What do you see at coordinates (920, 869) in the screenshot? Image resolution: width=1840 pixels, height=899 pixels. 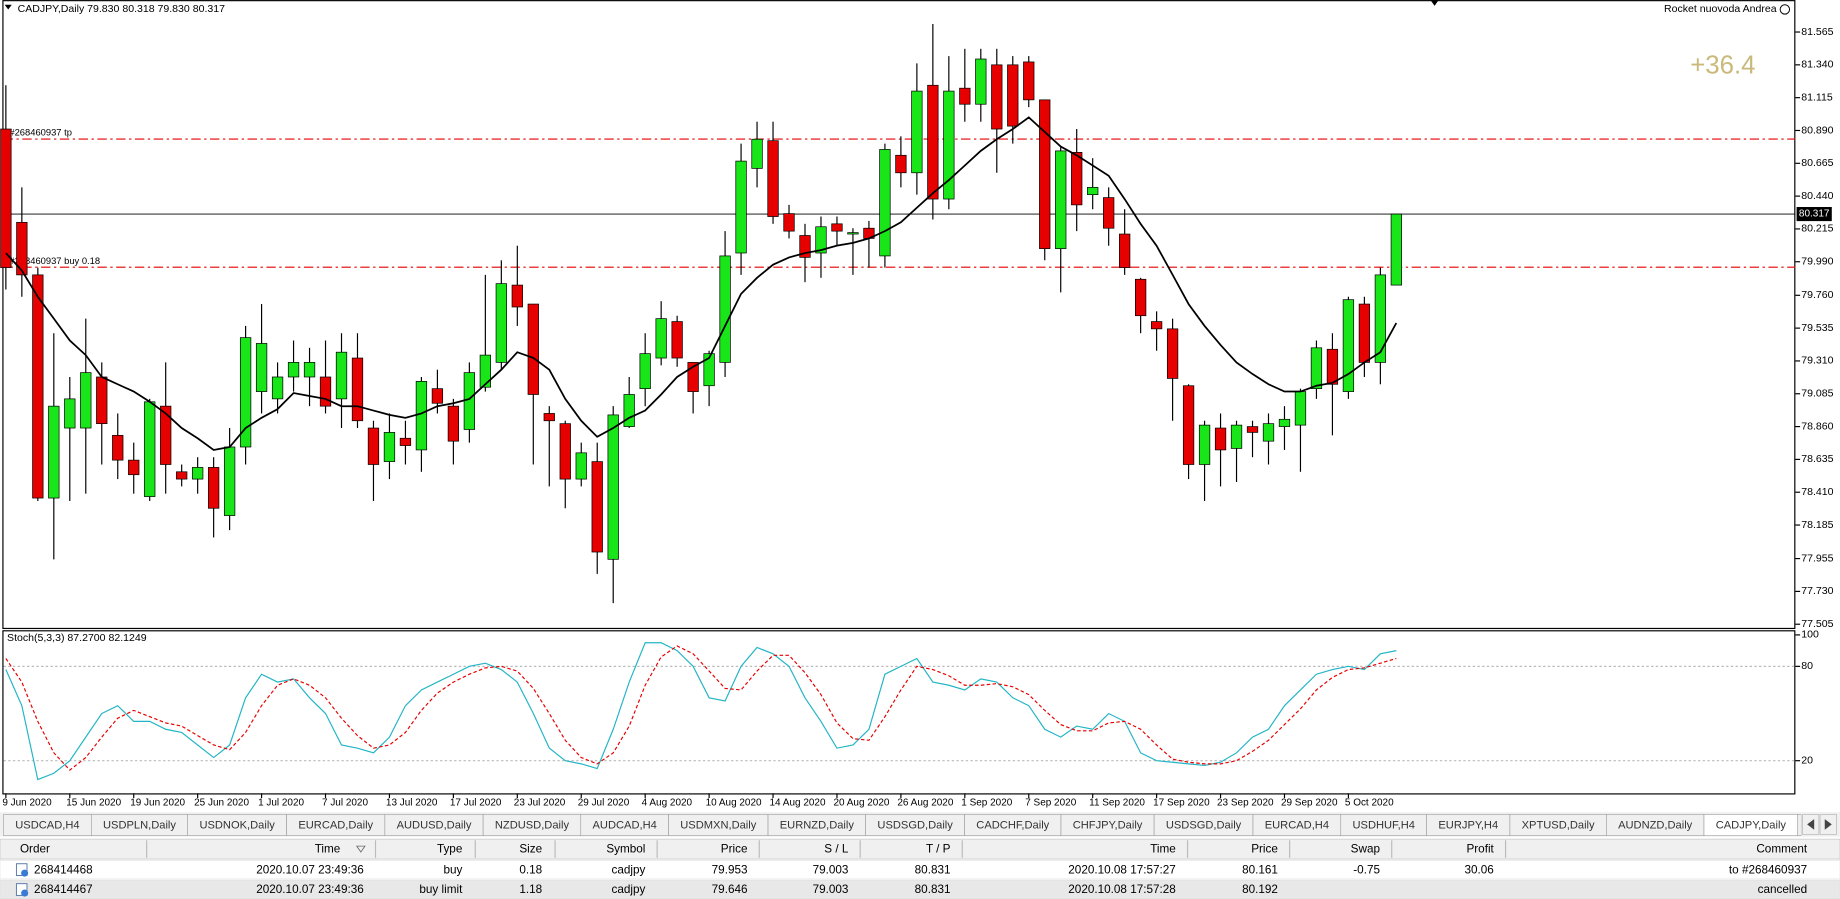 I see `table-row` at bounding box center [920, 869].